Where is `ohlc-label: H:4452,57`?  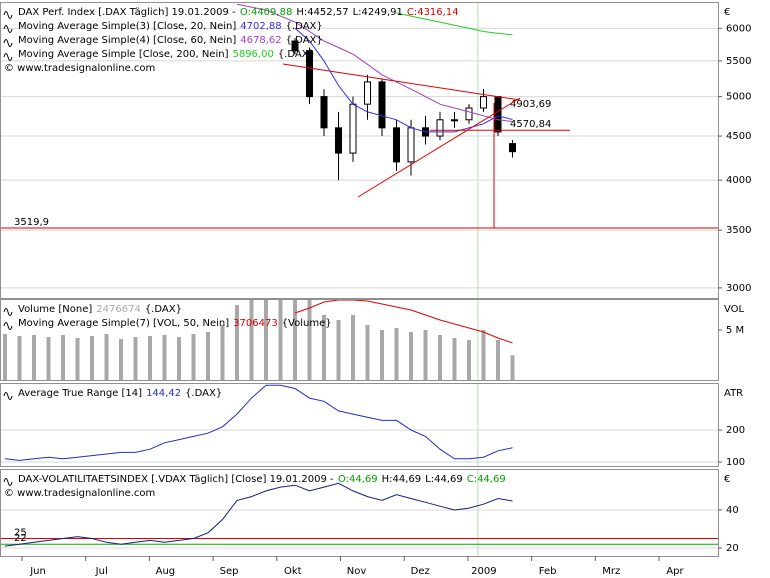 ohlc-label: H:4452,57 is located at coordinates (322, 12).